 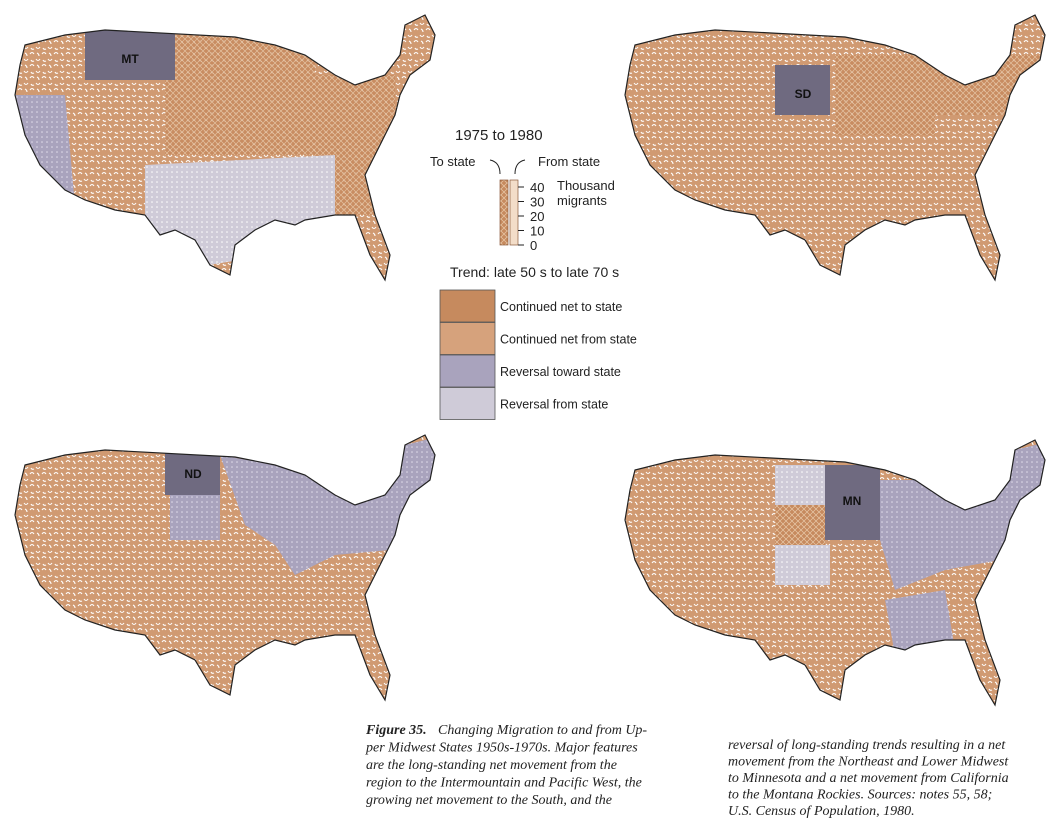 What do you see at coordinates (835, 147) in the screenshot?
I see `map: SD` at bounding box center [835, 147].